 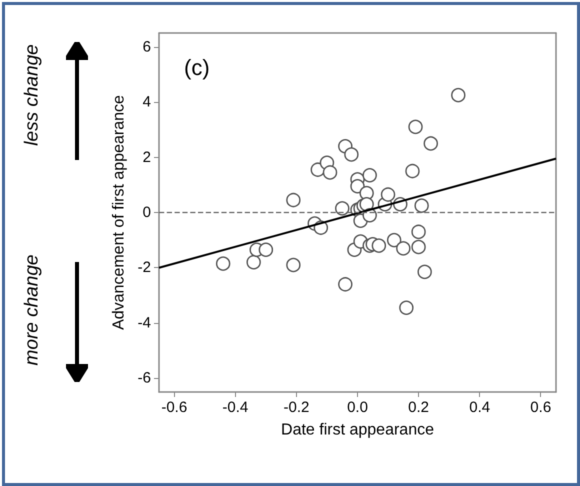 I want to click on y-tick-label: 6, so click(x=146, y=47).